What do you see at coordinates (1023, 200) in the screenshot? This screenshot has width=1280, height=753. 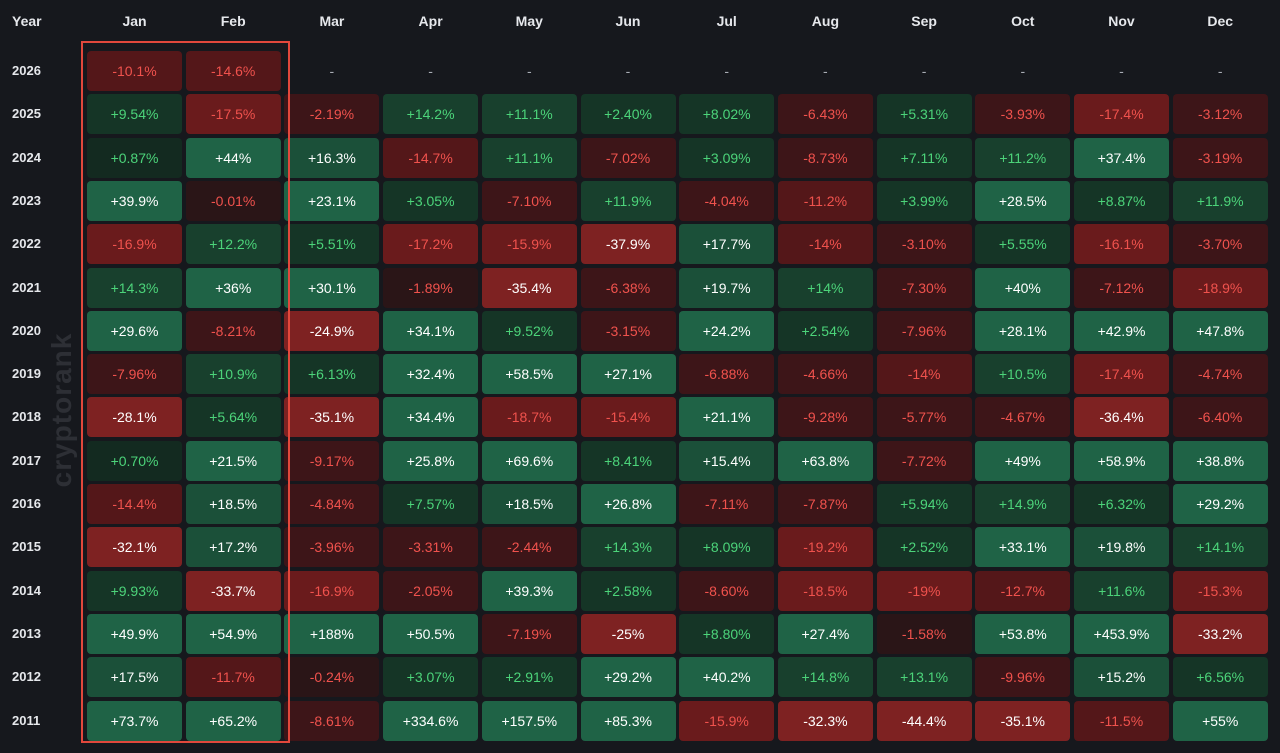 I see `cell-2023-oct: +28.5%` at bounding box center [1023, 200].